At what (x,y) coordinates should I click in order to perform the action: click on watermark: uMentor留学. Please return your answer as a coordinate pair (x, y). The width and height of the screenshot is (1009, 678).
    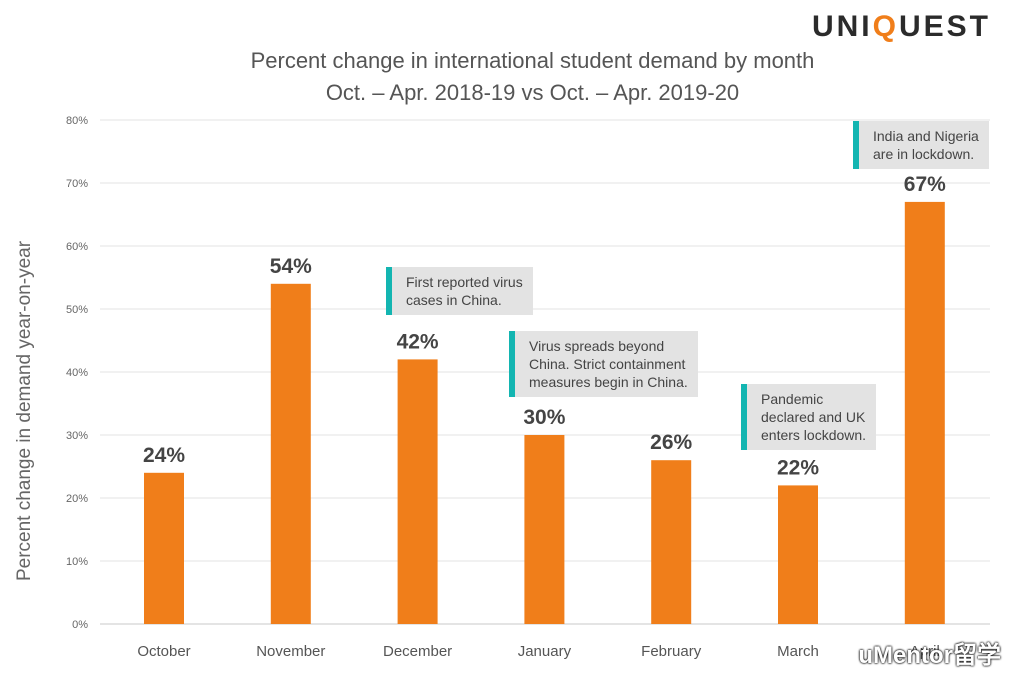
    Looking at the image, I should click on (929, 655).